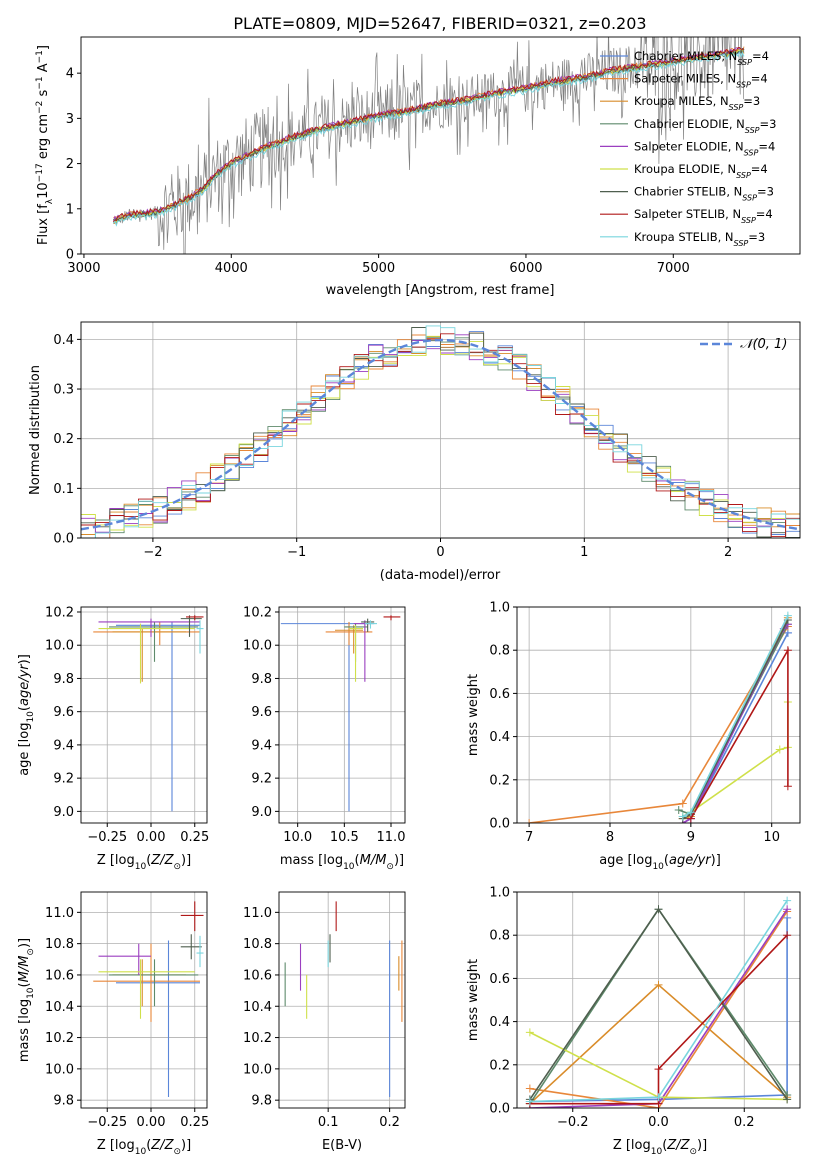  Describe the element at coordinates (704, 194) in the screenshot. I see `legend-label: Chabrier STELIB, NSSP=3` at that location.